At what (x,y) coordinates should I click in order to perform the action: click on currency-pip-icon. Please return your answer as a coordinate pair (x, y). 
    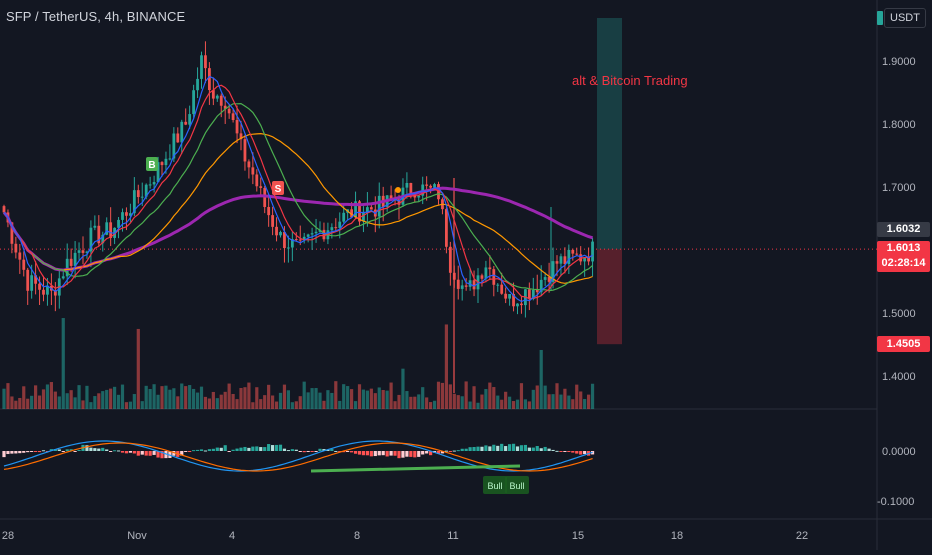
    Looking at the image, I should click on (880, 18).